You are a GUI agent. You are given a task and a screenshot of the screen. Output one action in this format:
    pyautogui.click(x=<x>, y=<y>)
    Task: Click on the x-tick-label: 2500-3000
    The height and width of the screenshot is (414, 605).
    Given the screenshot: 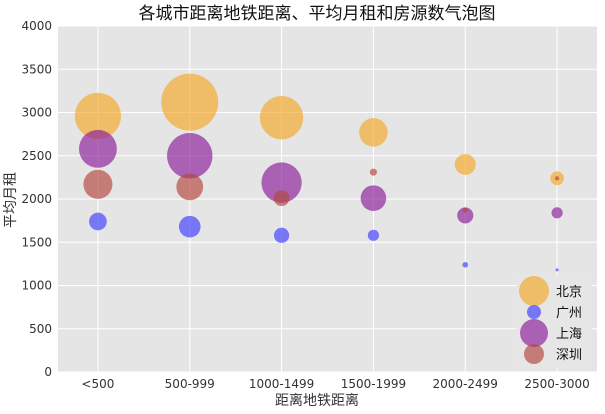 What is the action you would take?
    pyautogui.click(x=556, y=384)
    